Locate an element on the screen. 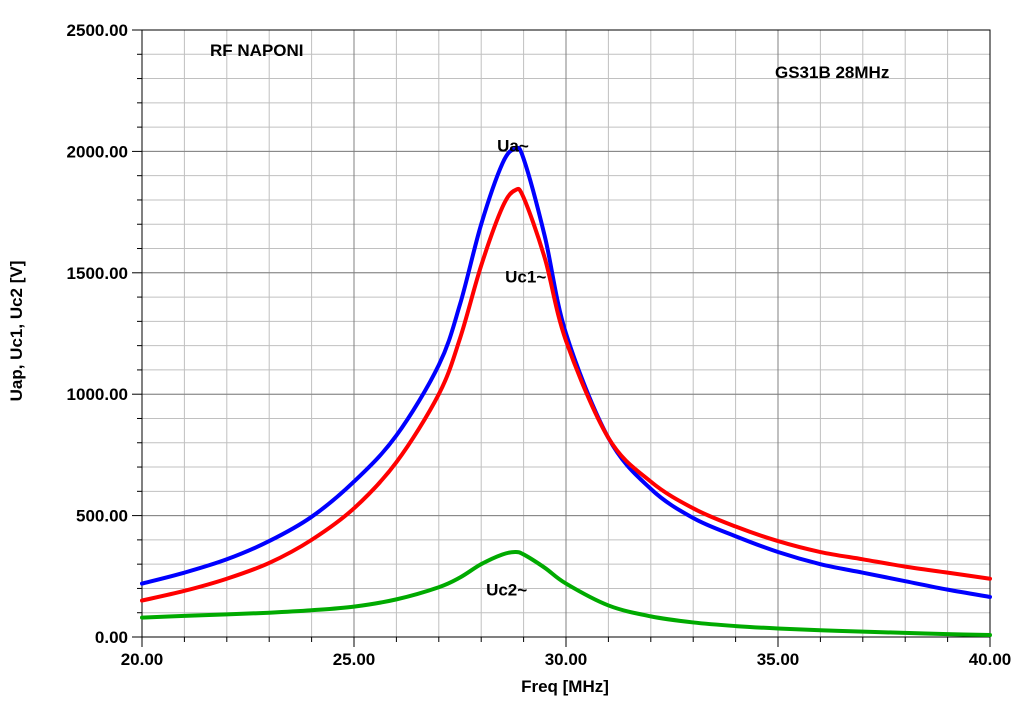 This screenshot has height=704, width=1025. y-axis-title: Uap, Uc1, Uc2 [V] is located at coordinates (16, 331).